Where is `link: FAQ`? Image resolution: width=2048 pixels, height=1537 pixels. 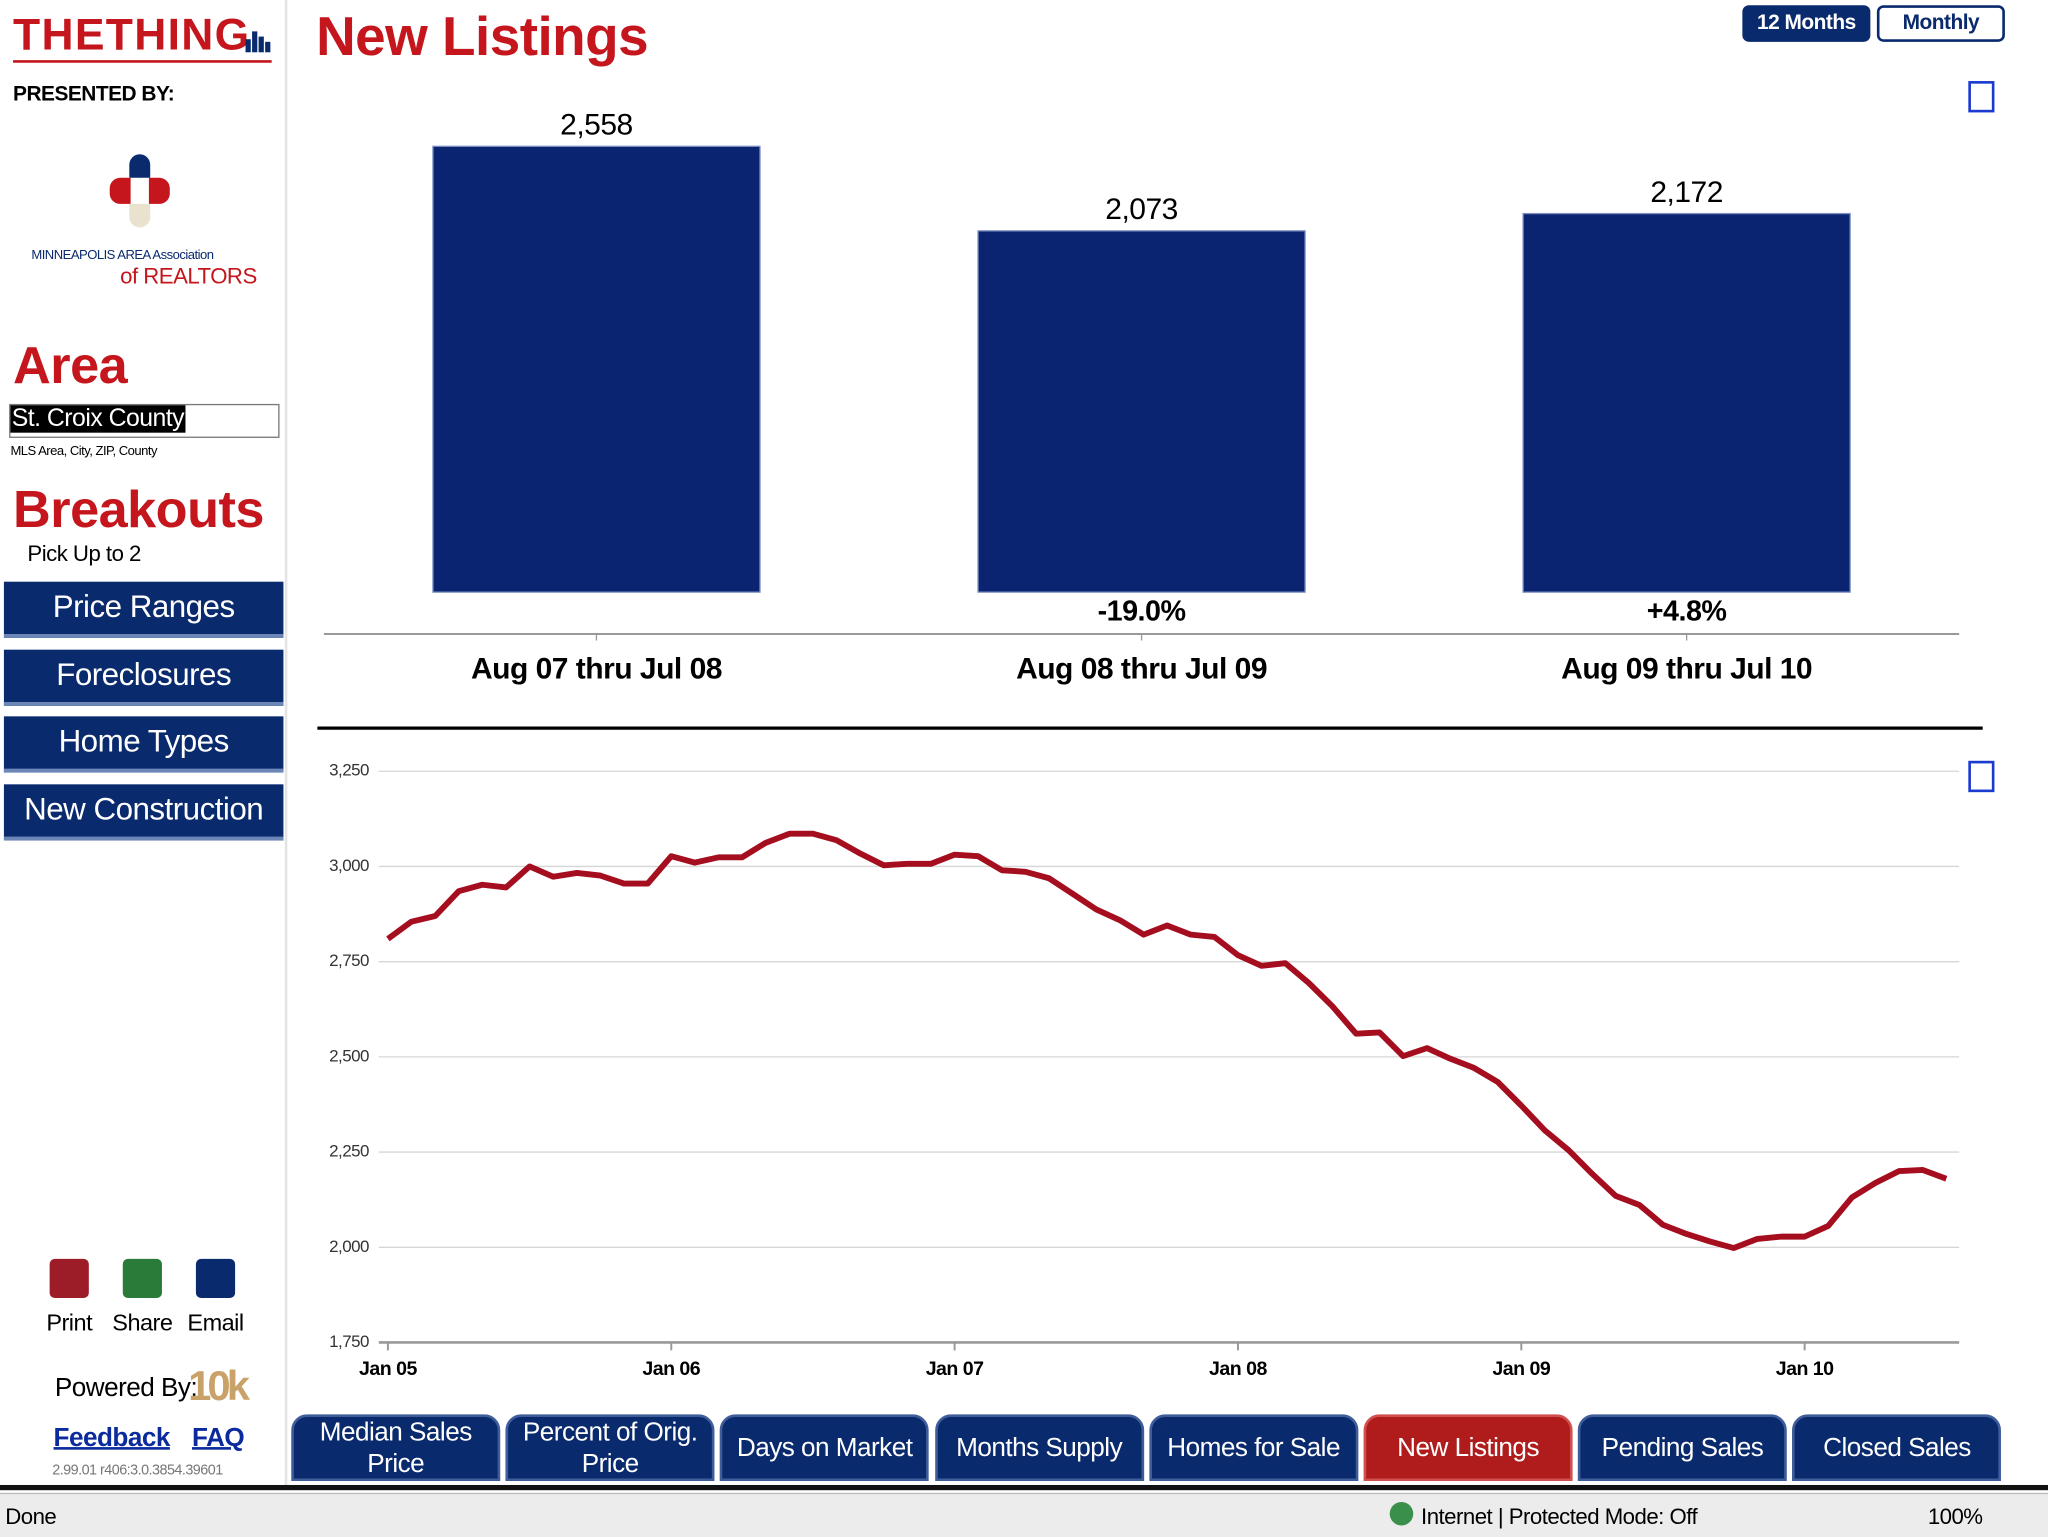
link: FAQ is located at coordinates (218, 1438).